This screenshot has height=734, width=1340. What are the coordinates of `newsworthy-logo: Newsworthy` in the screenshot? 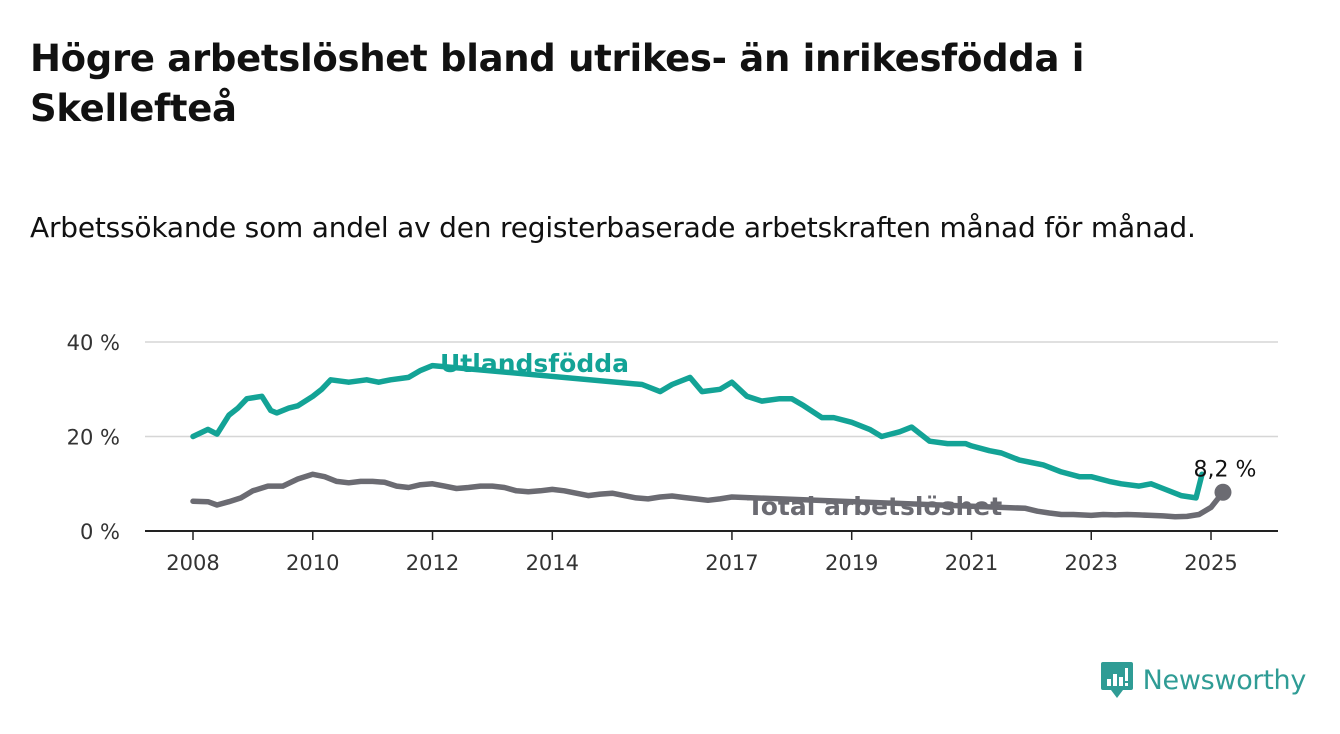 It's located at (1202, 680).